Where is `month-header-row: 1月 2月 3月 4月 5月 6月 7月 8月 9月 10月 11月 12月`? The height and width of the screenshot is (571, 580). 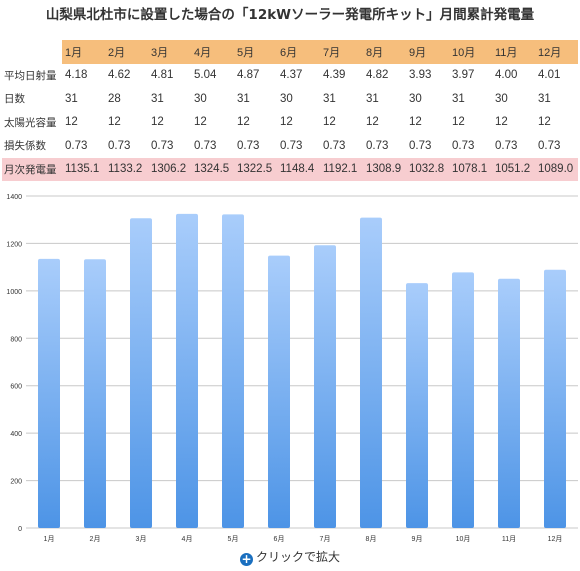 month-header-row: 1月 2月 3月 4月 5月 6月 7月 8月 9月 10月 11月 12月 is located at coordinates (290, 52).